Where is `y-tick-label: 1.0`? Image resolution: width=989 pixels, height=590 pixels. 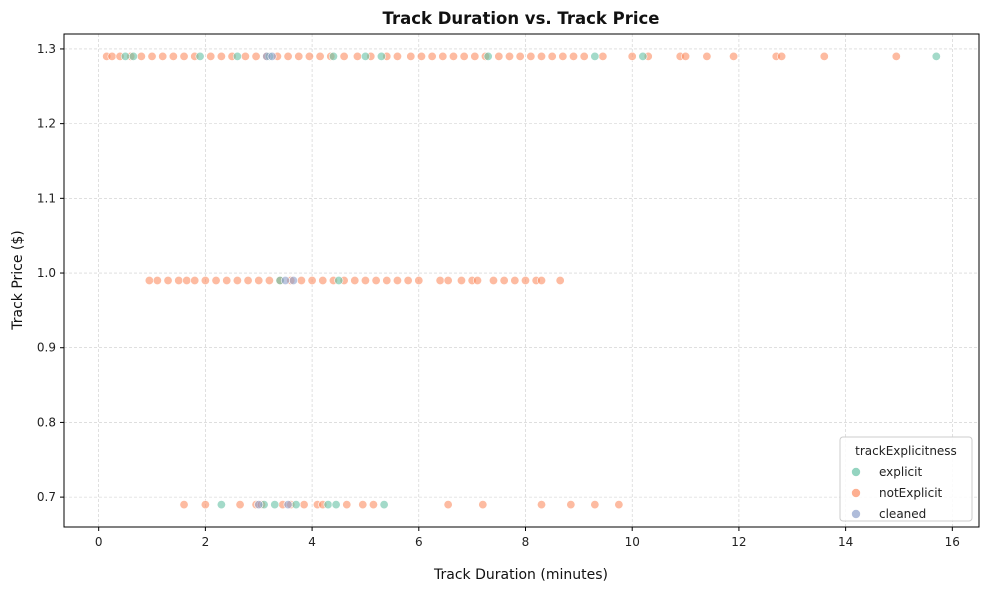 y-tick-label: 1.0 is located at coordinates (46, 273).